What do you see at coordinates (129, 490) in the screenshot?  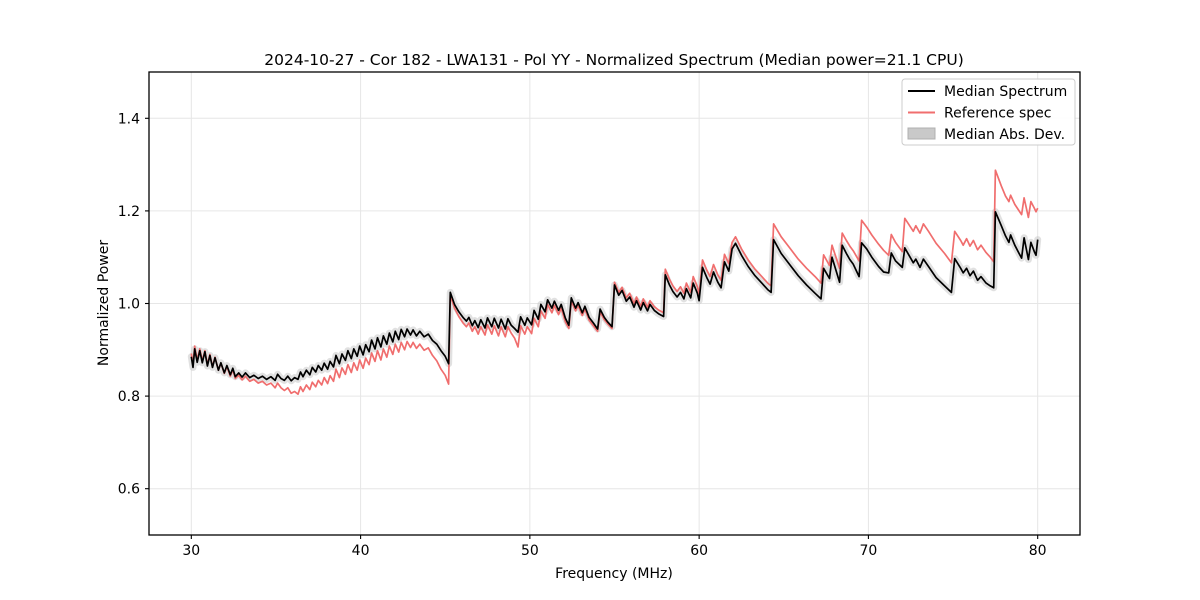 I see `y-tick-label: 0.6` at bounding box center [129, 490].